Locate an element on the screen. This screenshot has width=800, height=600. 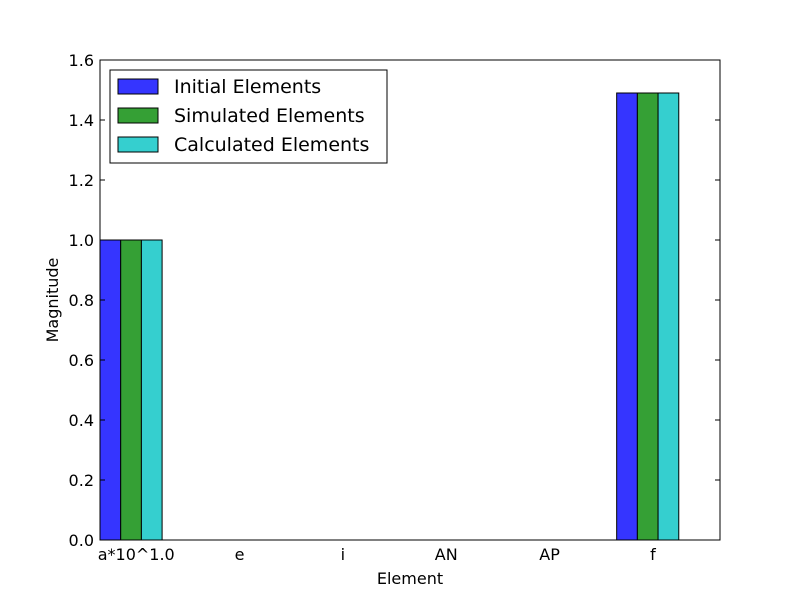
x-tick-label: f is located at coordinates (653, 554).